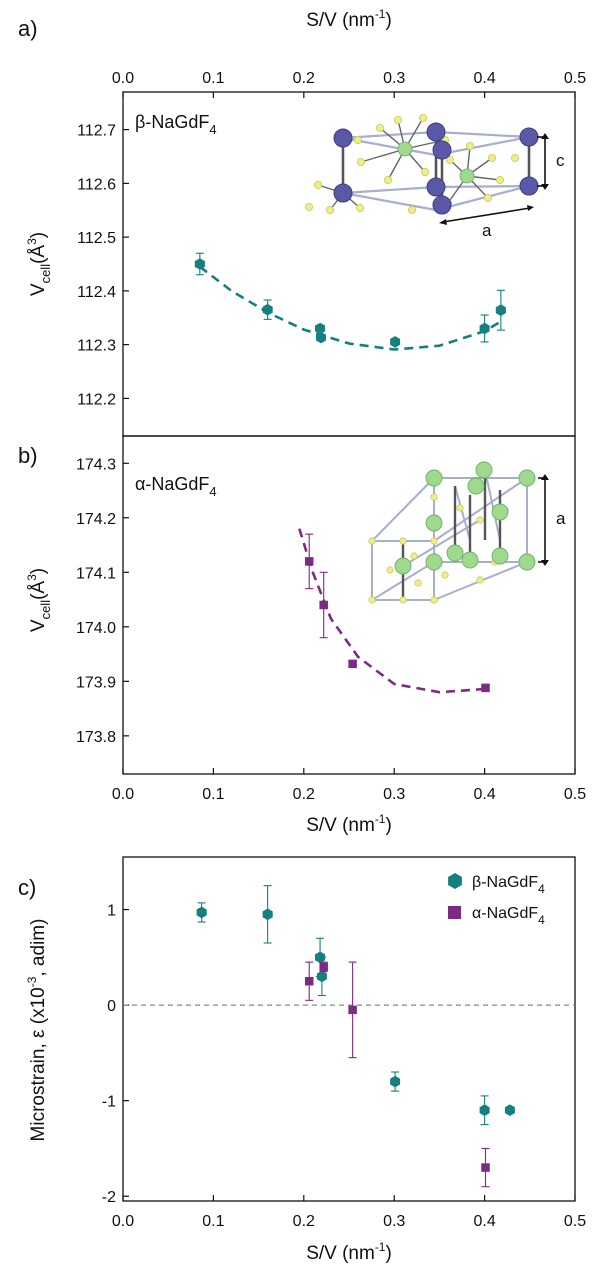  What do you see at coordinates (96, 682) in the screenshot?
I see `y-tick-label: 173.9` at bounding box center [96, 682].